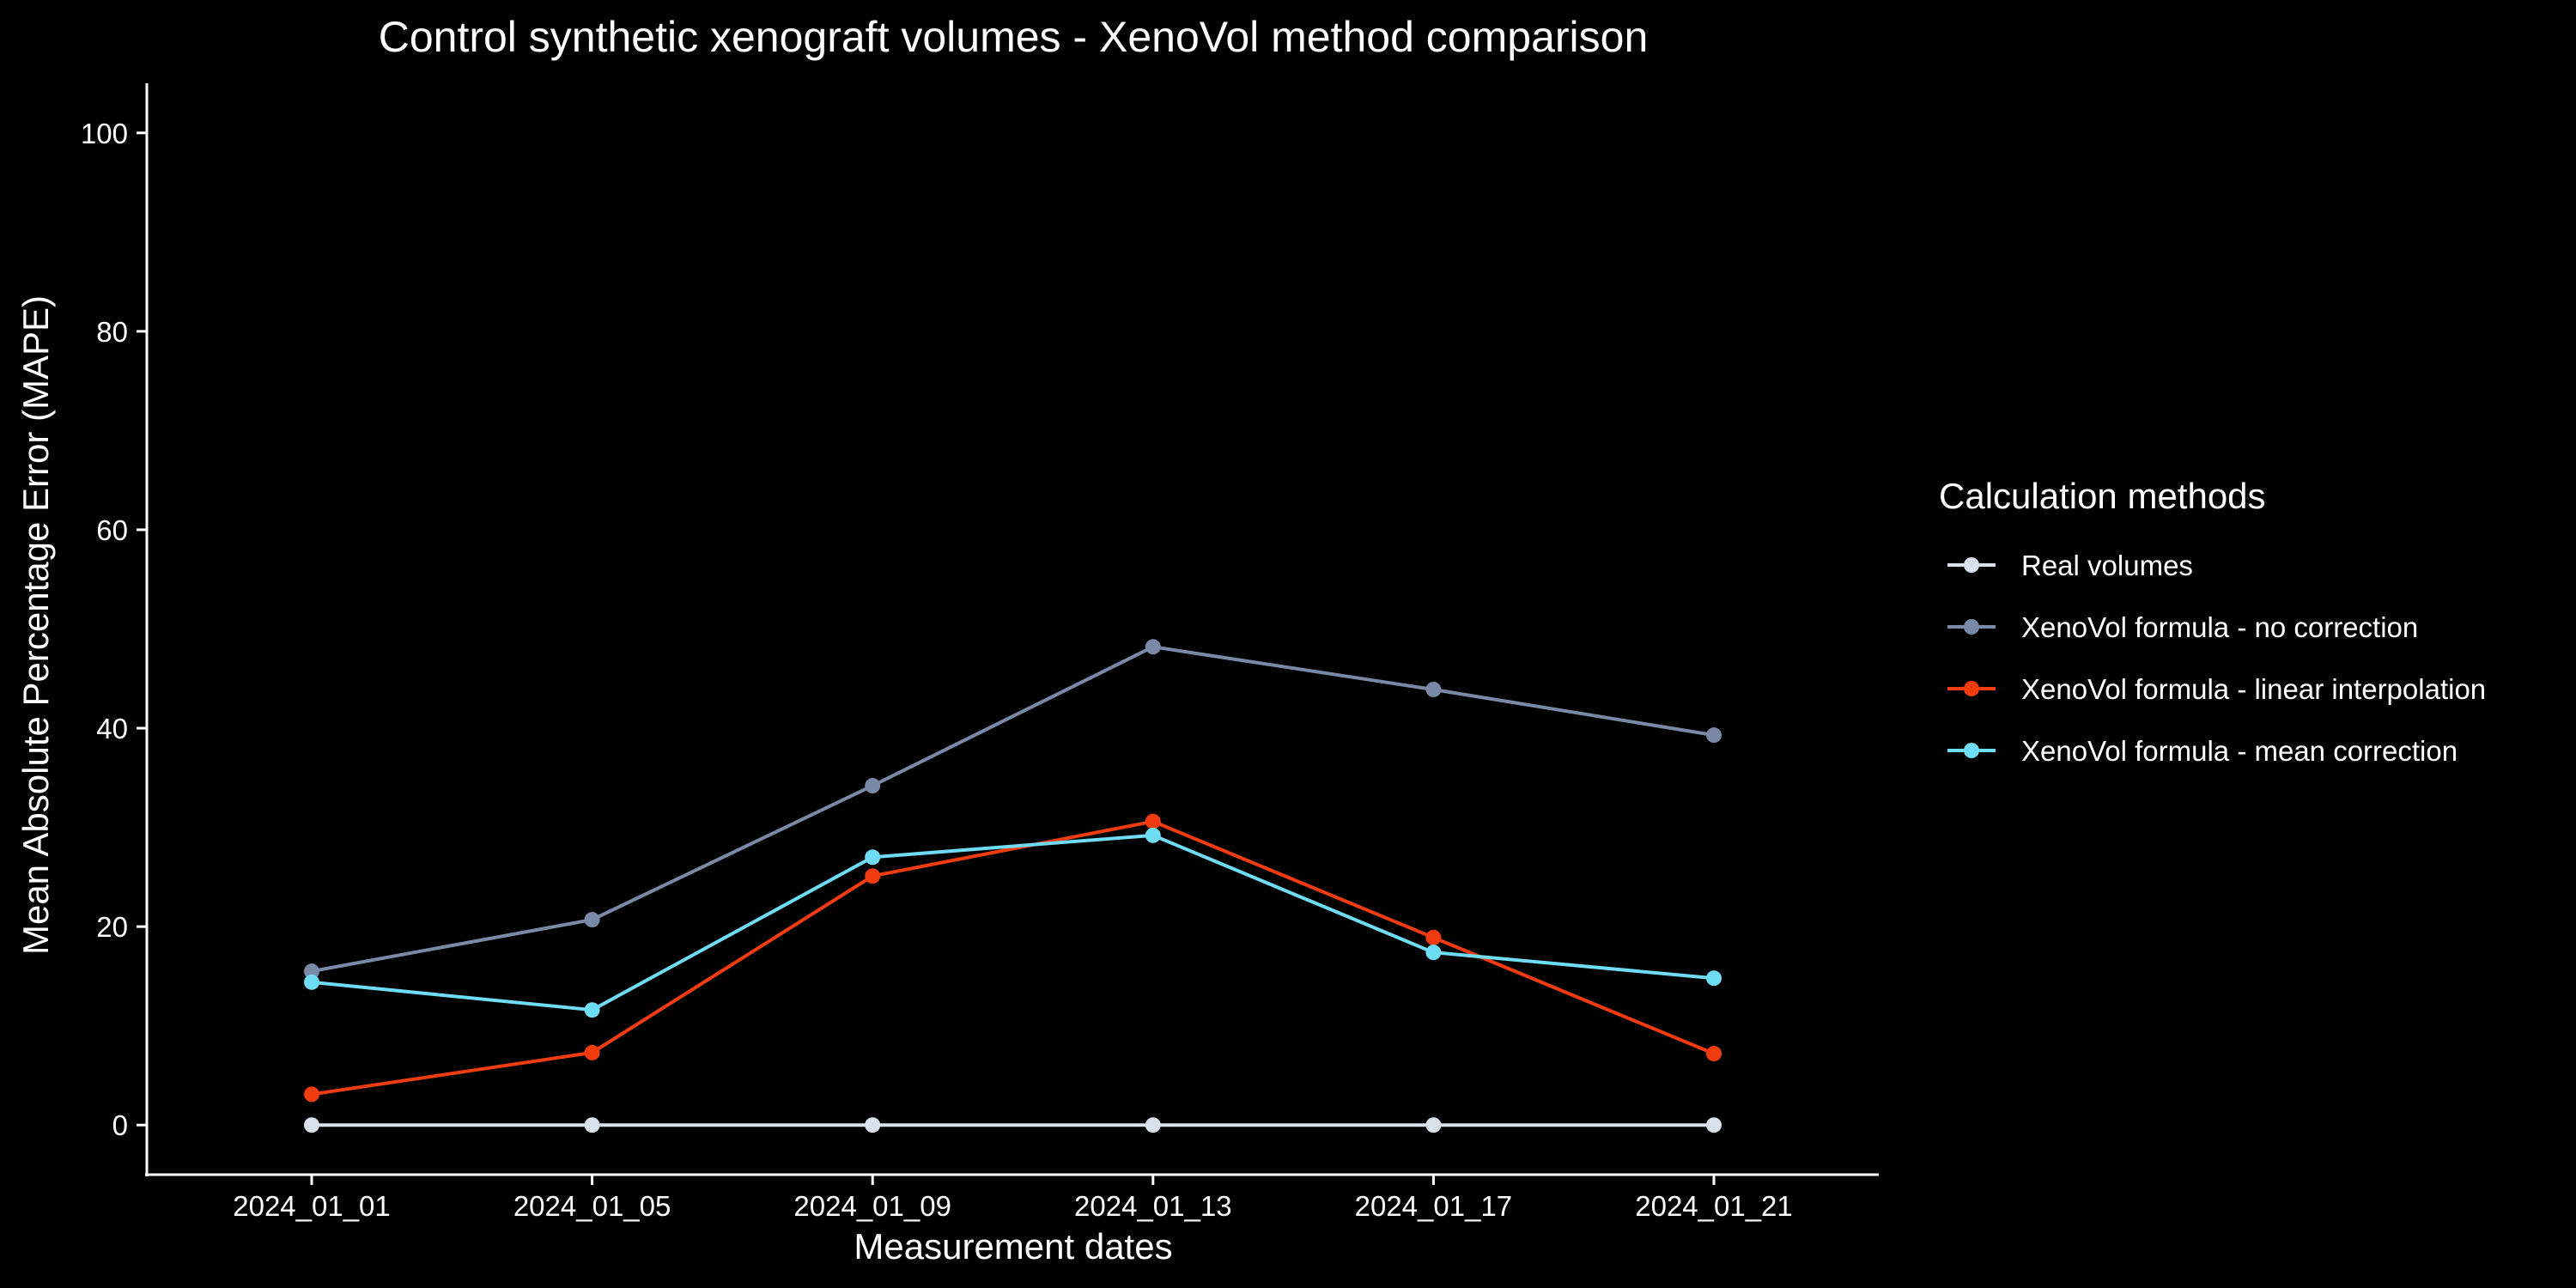  Describe the element at coordinates (312, 1206) in the screenshot. I see `x-tick-label: 2024_01_01` at that location.